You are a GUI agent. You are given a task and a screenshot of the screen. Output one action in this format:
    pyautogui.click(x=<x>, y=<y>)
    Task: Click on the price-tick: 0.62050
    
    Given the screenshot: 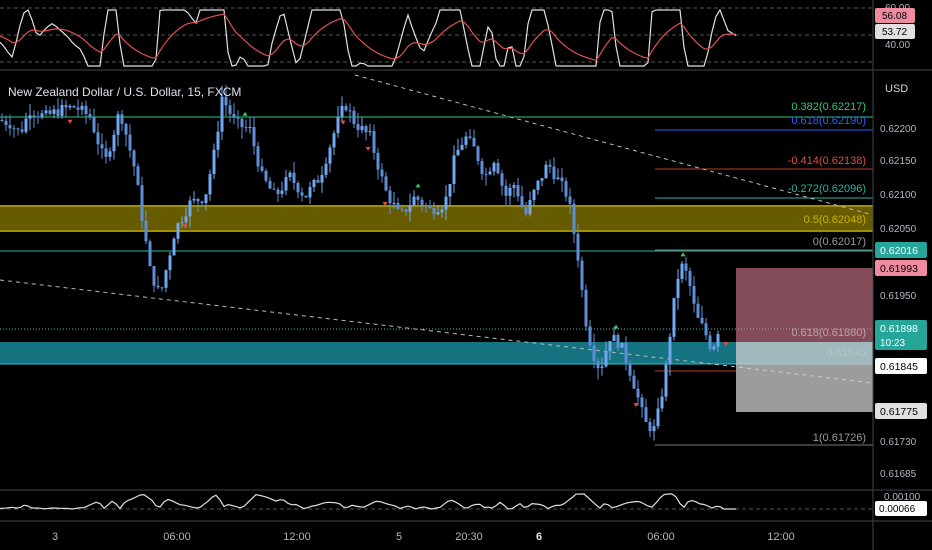 What is the action you would take?
    pyautogui.click(x=898, y=229)
    